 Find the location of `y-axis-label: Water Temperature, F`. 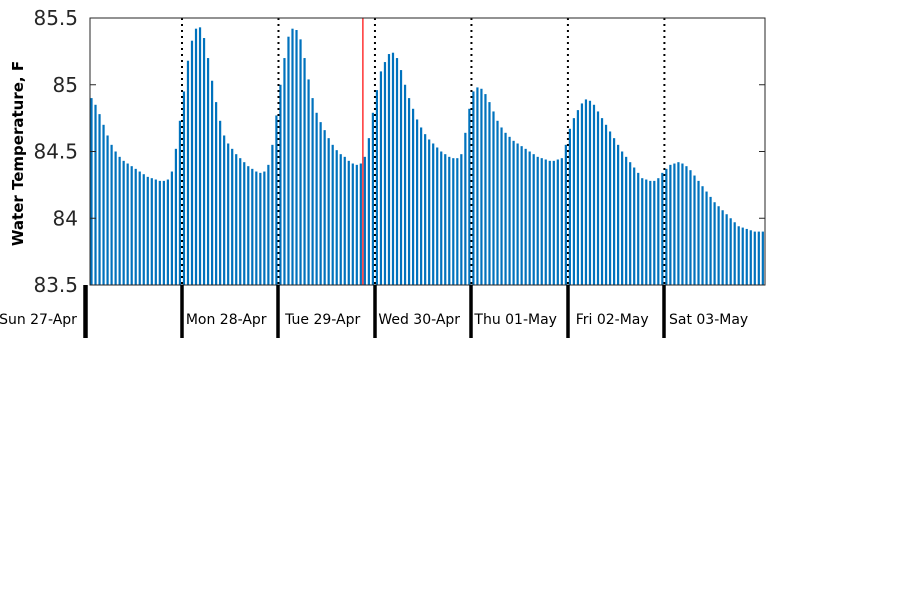

y-axis-label: Water Temperature, F is located at coordinates (18, 153).